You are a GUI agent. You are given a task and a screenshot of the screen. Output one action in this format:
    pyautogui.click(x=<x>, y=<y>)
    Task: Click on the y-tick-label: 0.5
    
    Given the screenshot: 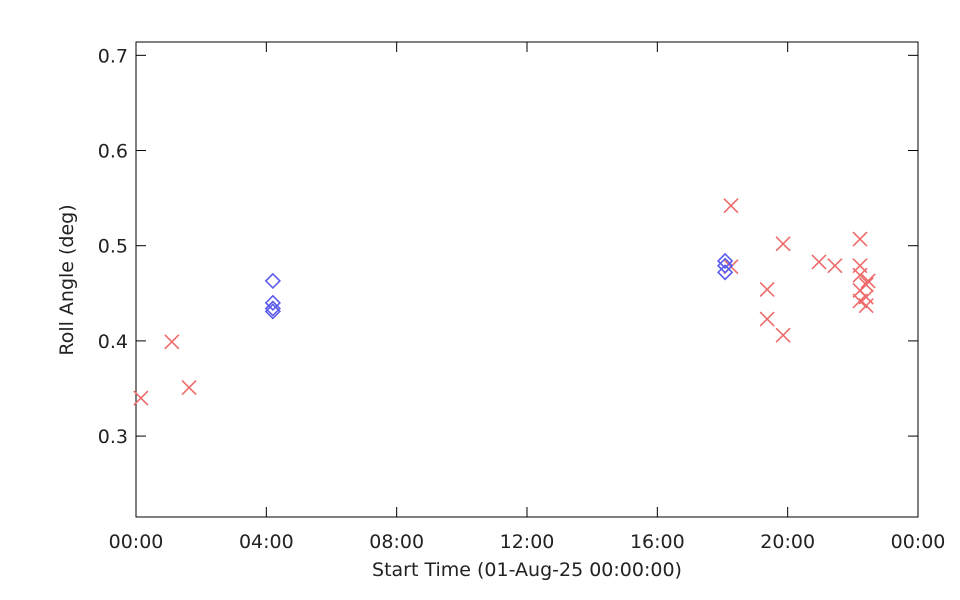 What is the action you would take?
    pyautogui.click(x=113, y=247)
    